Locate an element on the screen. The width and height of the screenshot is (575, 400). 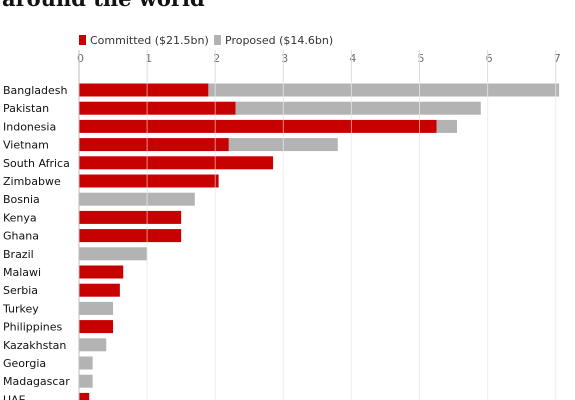
x-tick-label-0: 0 is located at coordinates (80, 58).